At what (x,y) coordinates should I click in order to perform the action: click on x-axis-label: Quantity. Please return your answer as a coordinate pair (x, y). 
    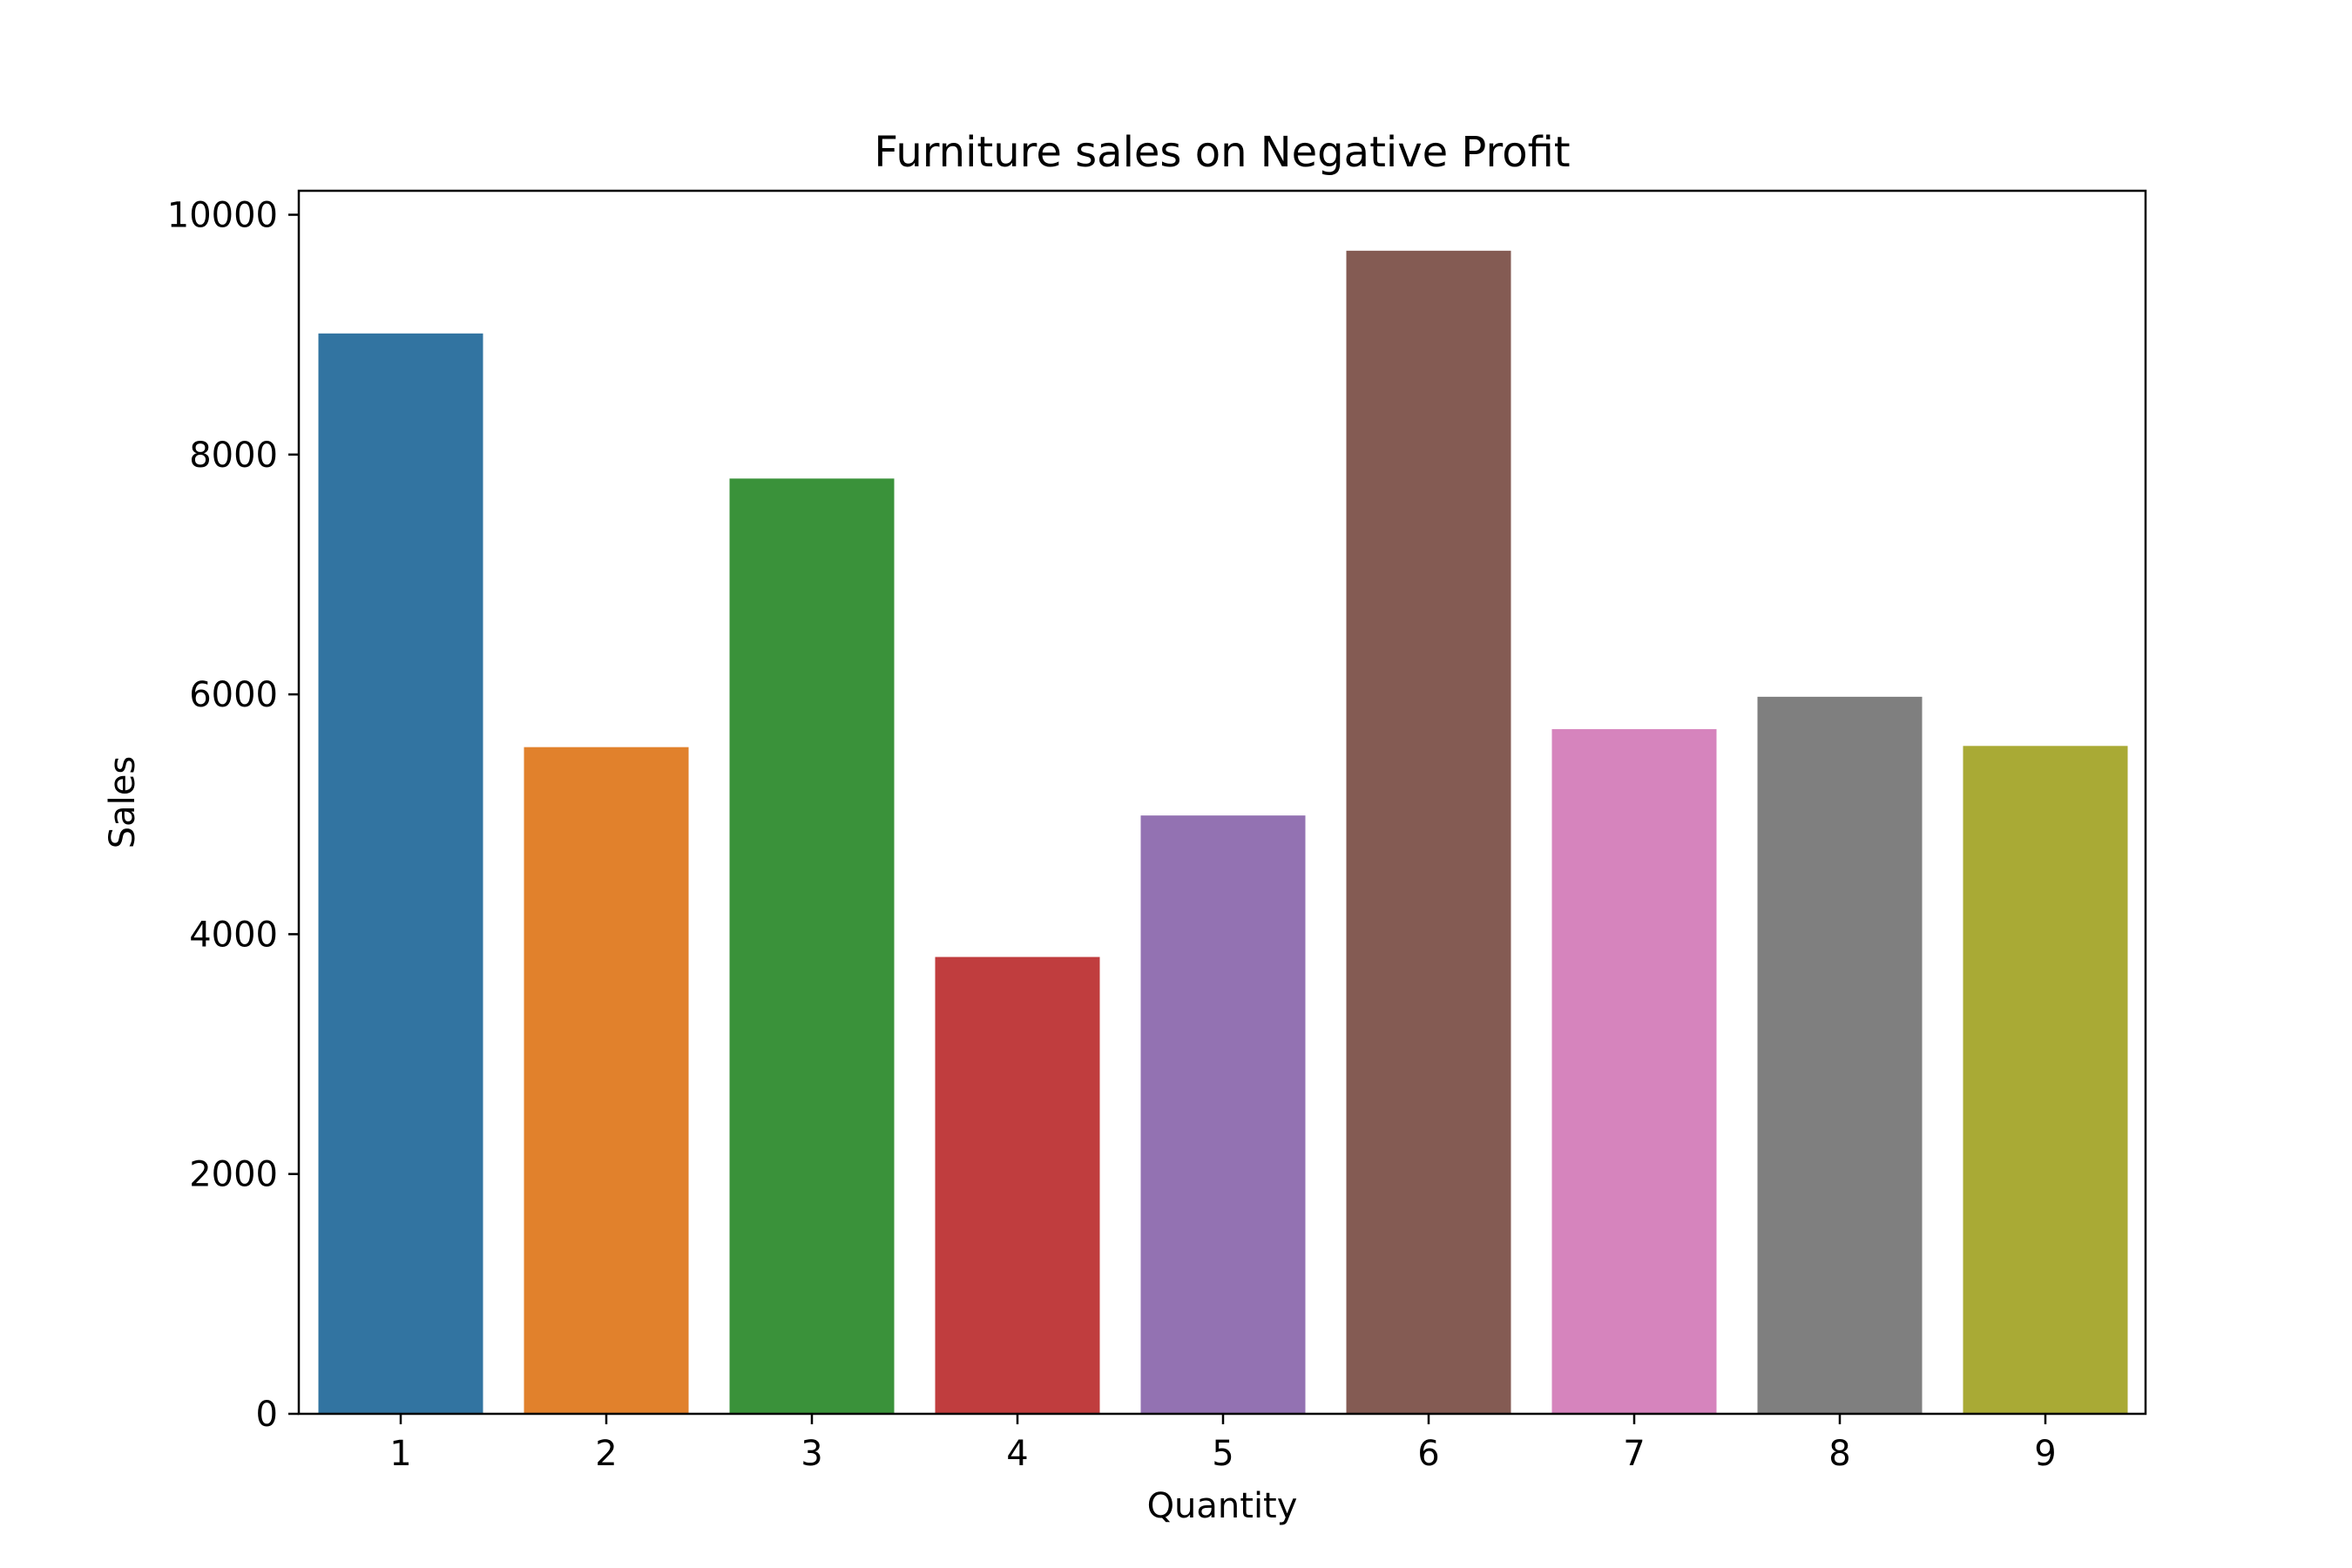
    Looking at the image, I should click on (1222, 1506).